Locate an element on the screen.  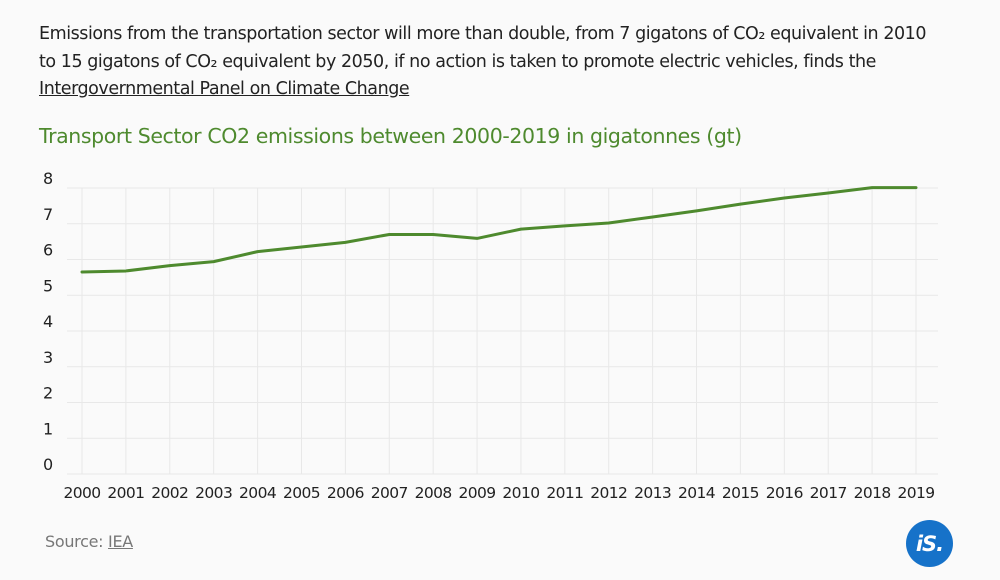
y-tick-label: 3 is located at coordinates (48, 357).